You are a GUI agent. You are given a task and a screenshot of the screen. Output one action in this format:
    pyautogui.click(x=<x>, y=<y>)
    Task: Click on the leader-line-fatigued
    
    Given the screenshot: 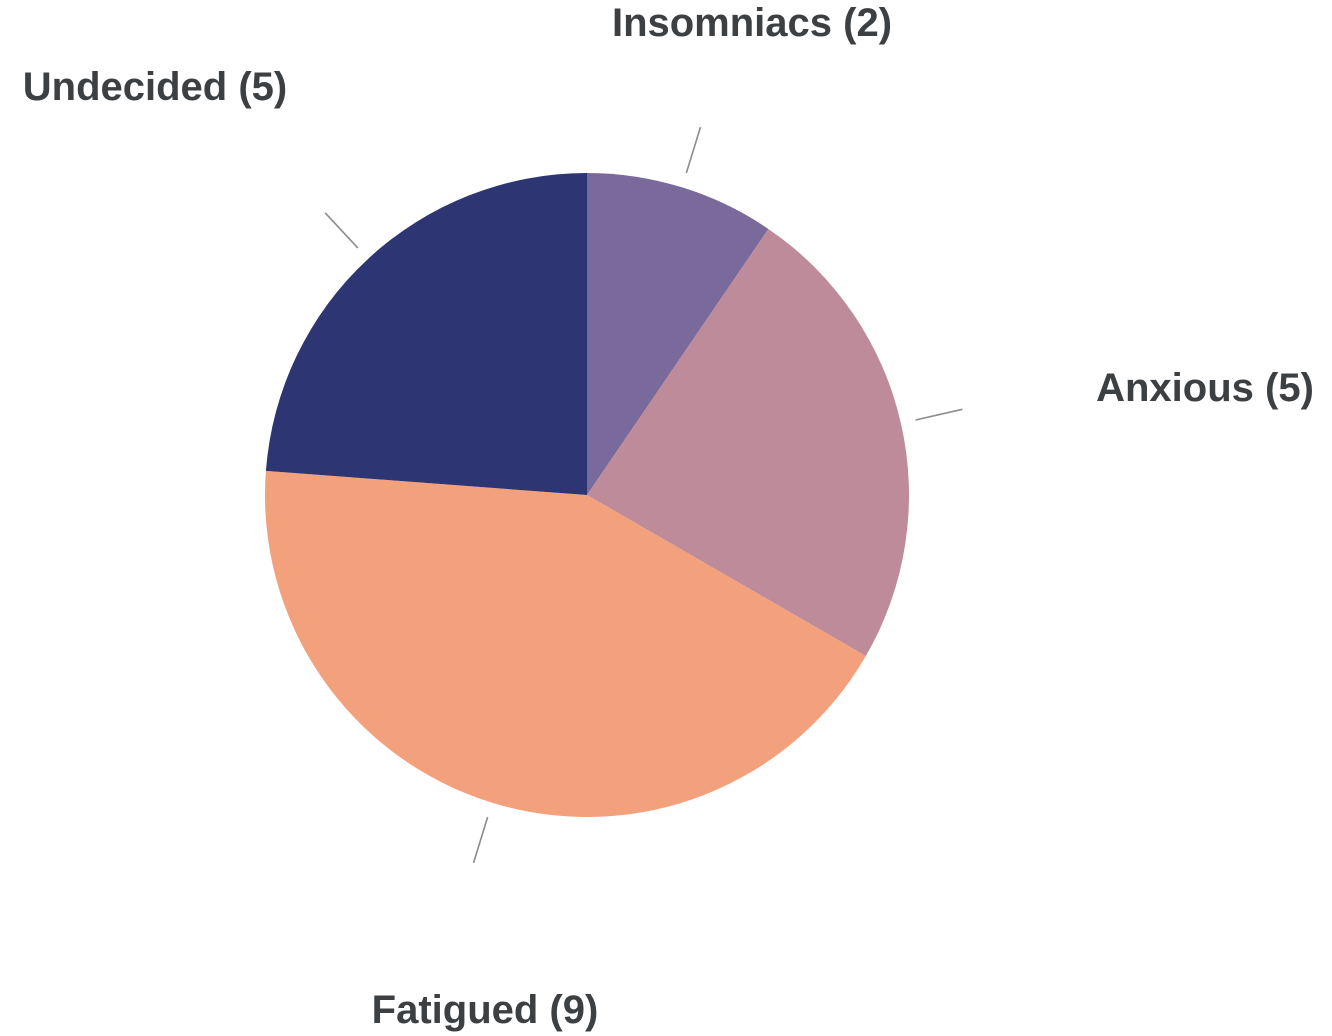 What is the action you would take?
    pyautogui.click(x=480, y=840)
    